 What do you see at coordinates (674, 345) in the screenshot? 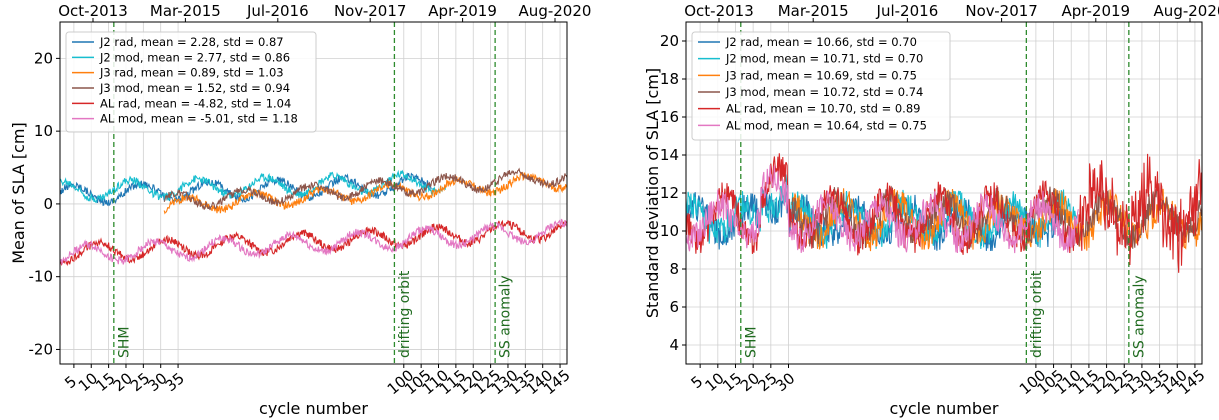
I see `y-tick-label-0: 4` at bounding box center [674, 345].